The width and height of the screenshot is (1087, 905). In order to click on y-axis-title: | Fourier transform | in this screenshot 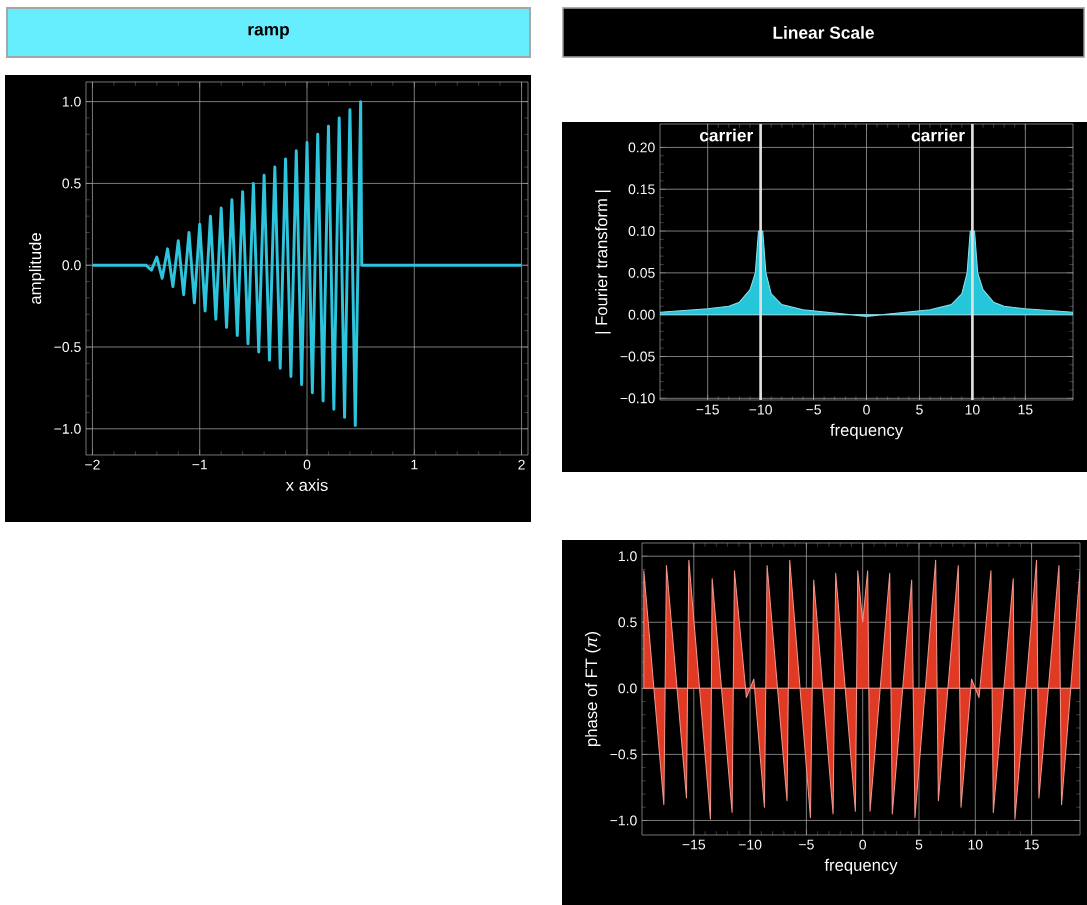, I will do `click(603, 262)`.